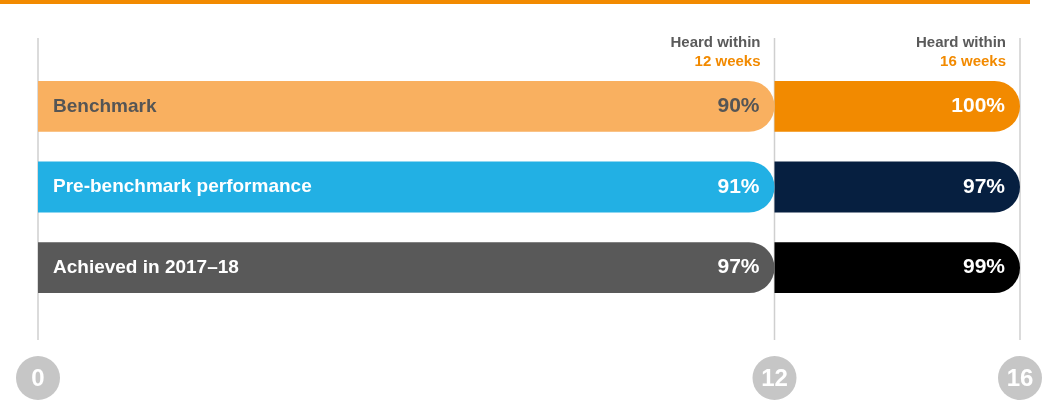 The height and width of the screenshot is (401, 1045). I want to click on annotation: 90%, so click(738, 105).